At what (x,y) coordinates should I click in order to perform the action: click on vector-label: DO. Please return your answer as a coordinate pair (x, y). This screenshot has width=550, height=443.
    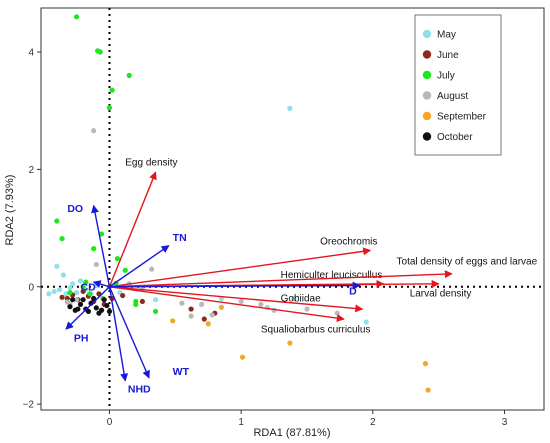
    Looking at the image, I should click on (75, 209).